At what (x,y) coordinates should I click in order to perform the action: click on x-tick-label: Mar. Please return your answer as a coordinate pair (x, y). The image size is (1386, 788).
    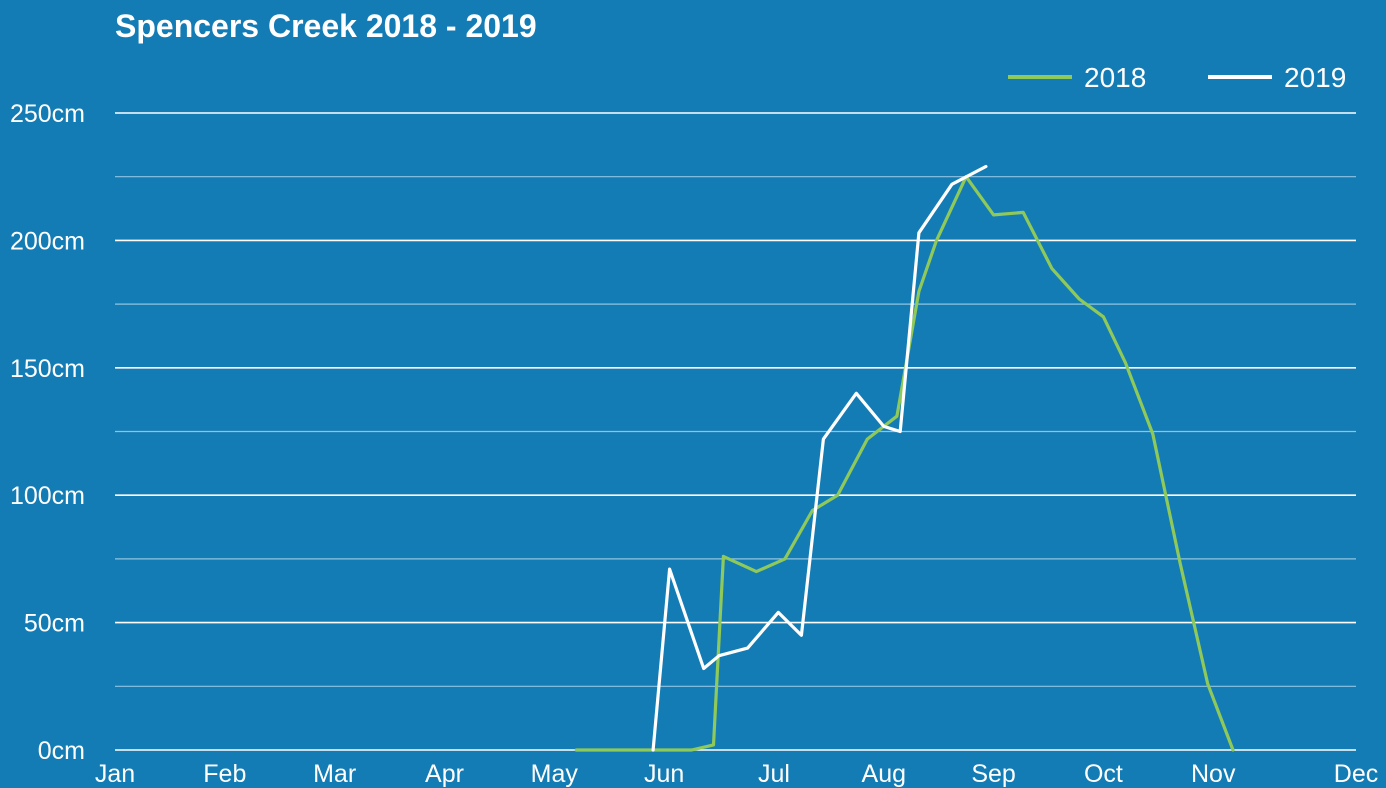
    Looking at the image, I should click on (334, 774).